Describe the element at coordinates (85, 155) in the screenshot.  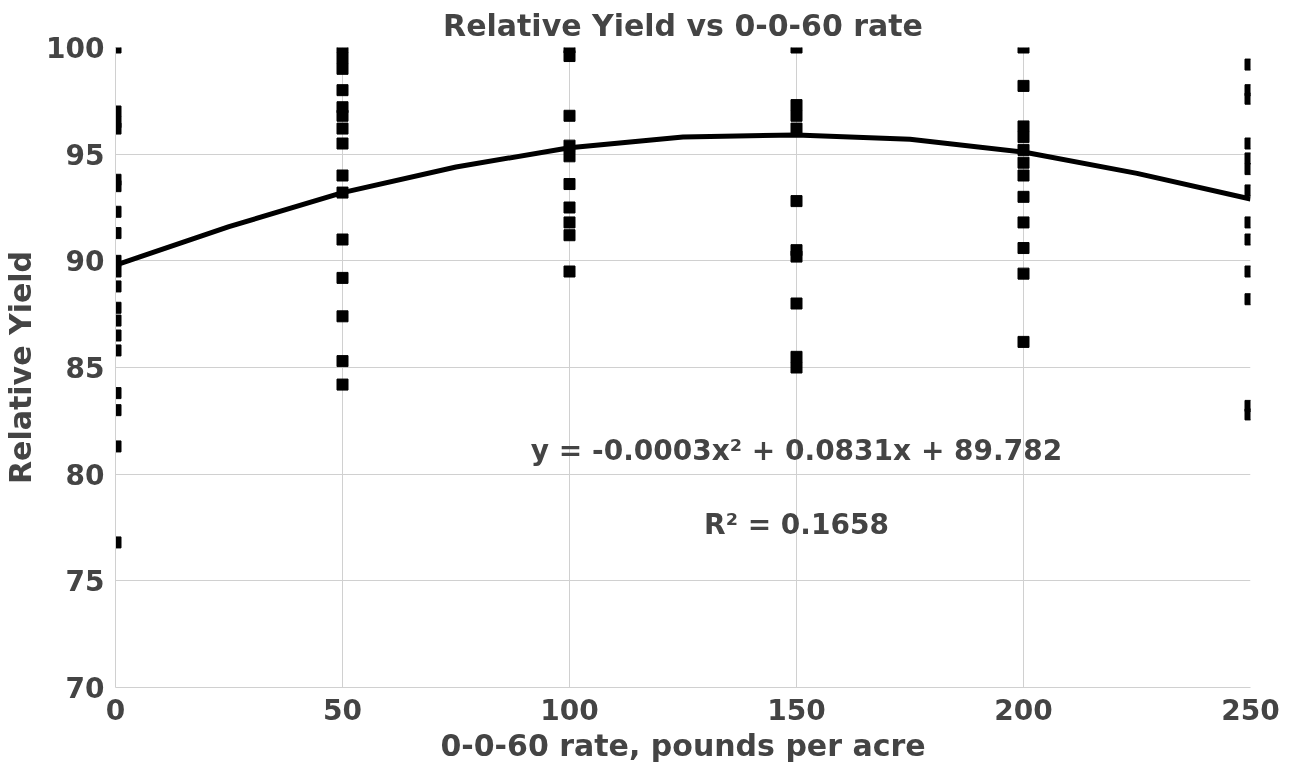
I see `y-tick-label: 95` at that location.